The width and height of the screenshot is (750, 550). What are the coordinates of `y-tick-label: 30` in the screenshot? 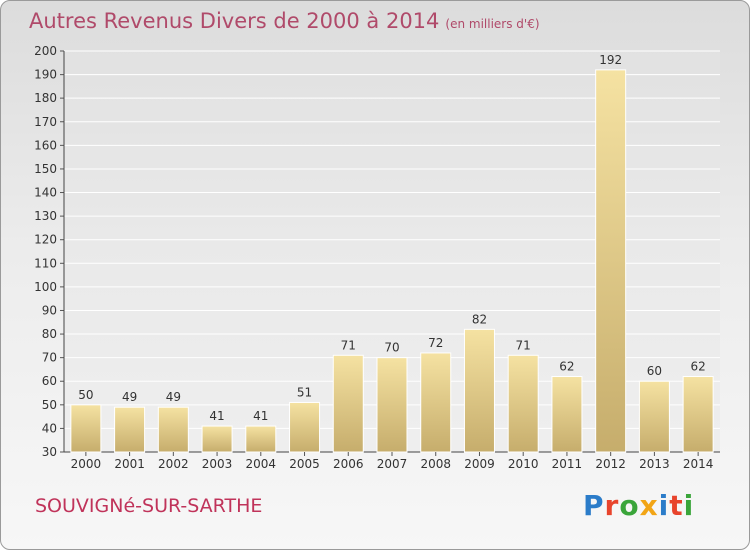 It's located at (49, 452).